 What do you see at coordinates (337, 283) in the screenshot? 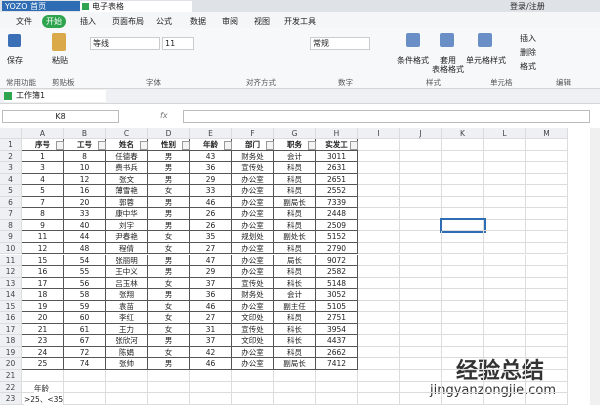
I see `cell: 5148` at bounding box center [337, 283].